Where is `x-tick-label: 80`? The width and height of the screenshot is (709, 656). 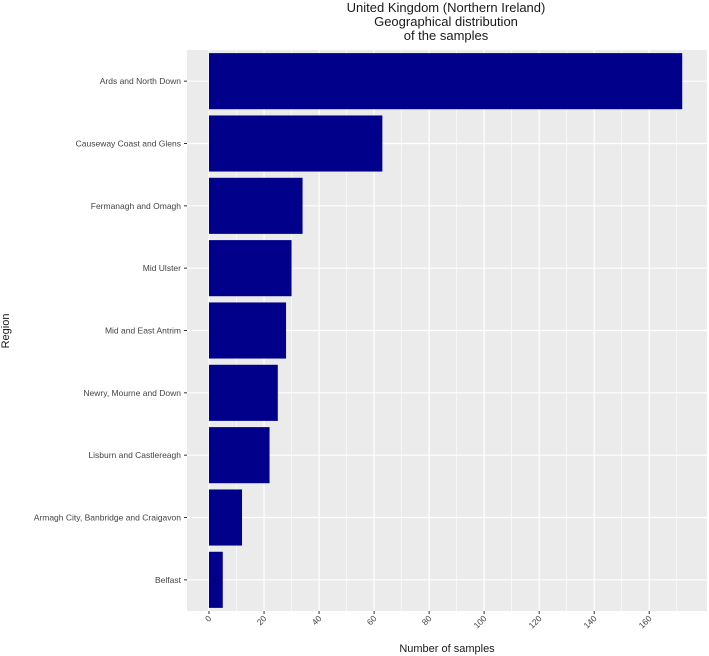
x-tick-label: 80 is located at coordinates (427, 620).